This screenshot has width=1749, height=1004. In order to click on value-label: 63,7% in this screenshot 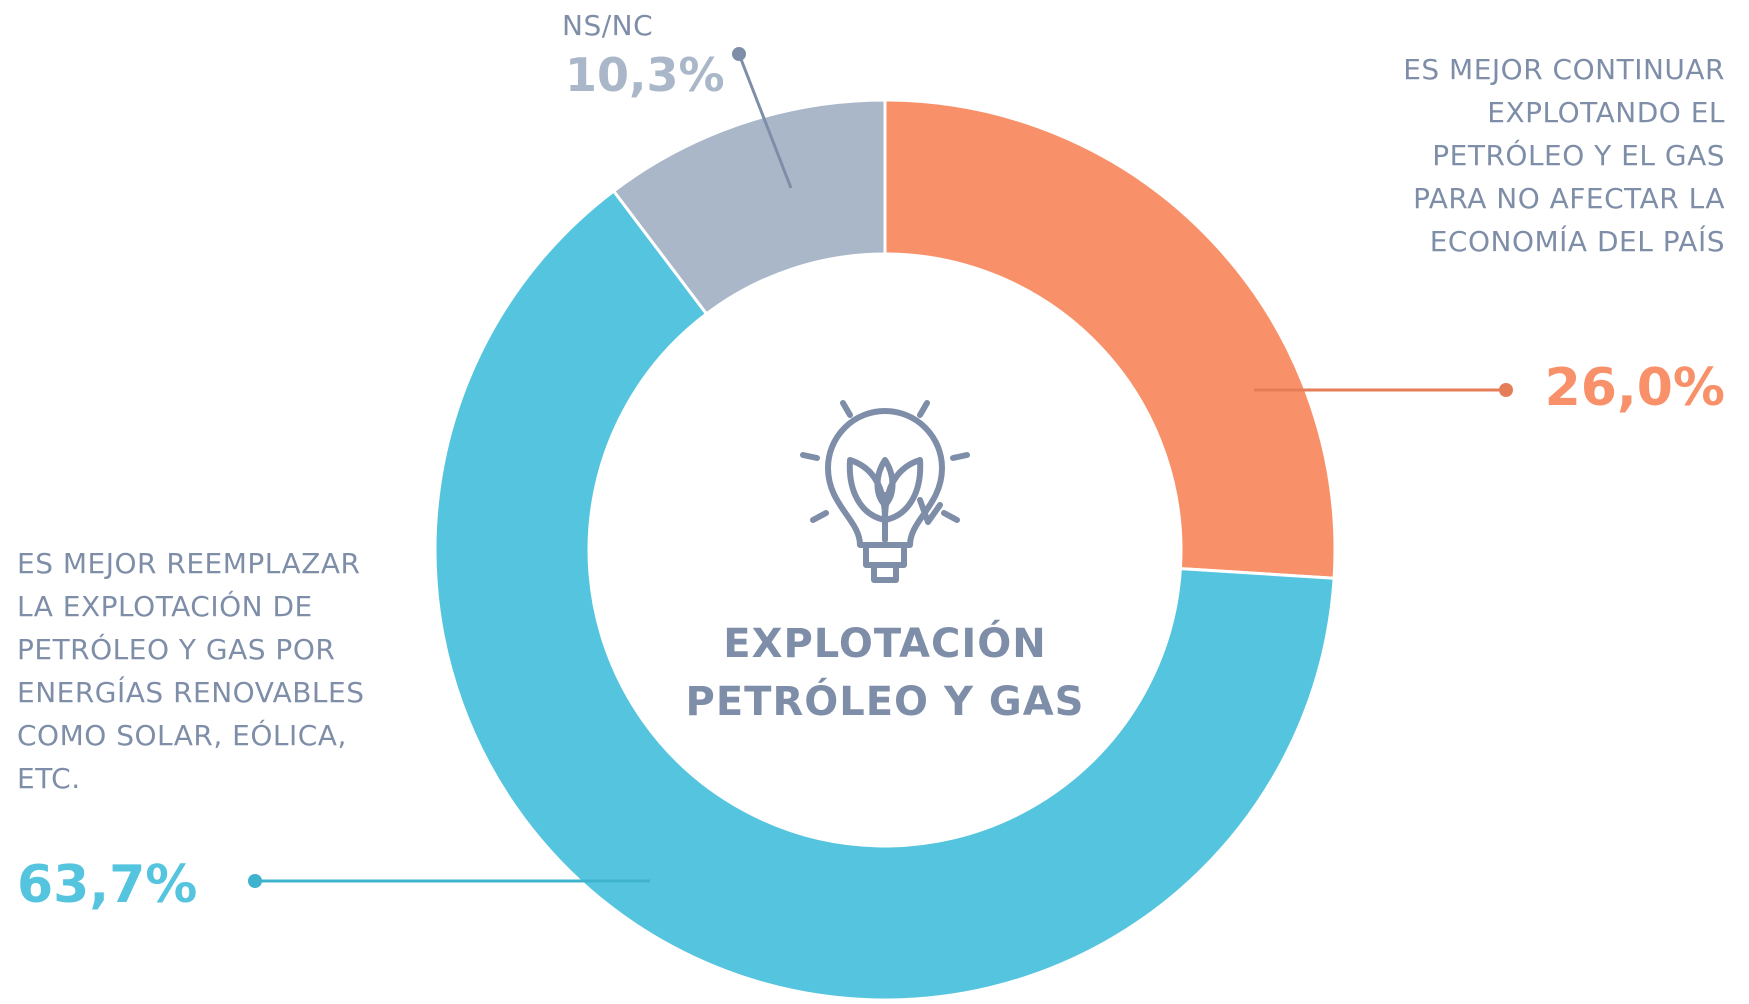, I will do `click(107, 885)`.